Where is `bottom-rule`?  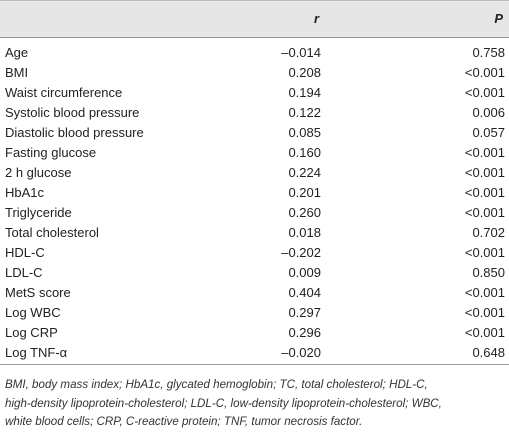 bottom-rule is located at coordinates (254, 364).